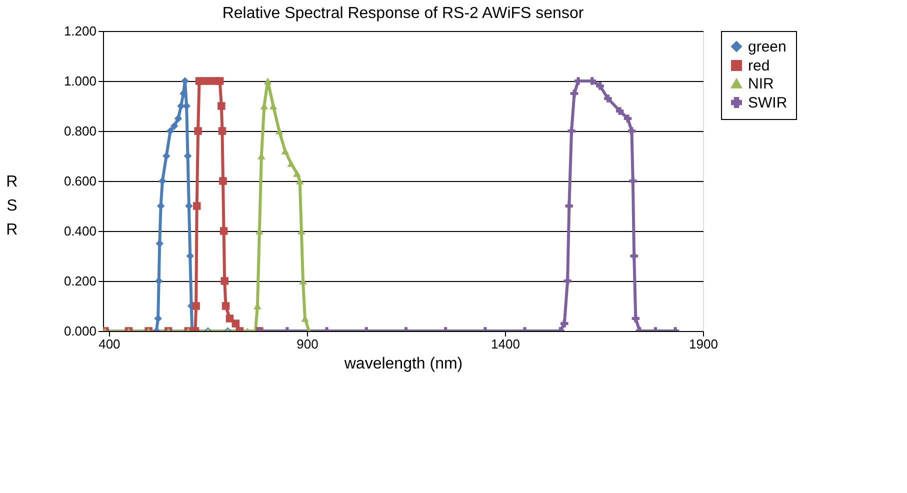 The image size is (907, 493). What do you see at coordinates (80, 81) in the screenshot?
I see `y-tick-label: 1.000` at bounding box center [80, 81].